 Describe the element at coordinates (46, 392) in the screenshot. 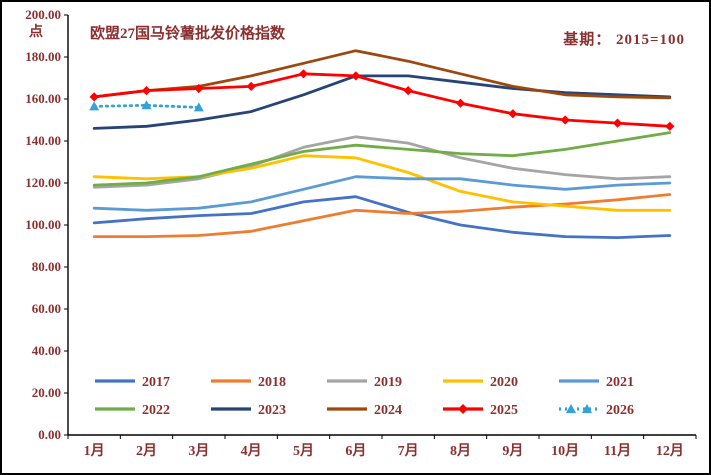

I see `y-tick-label: 20.00` at that location.